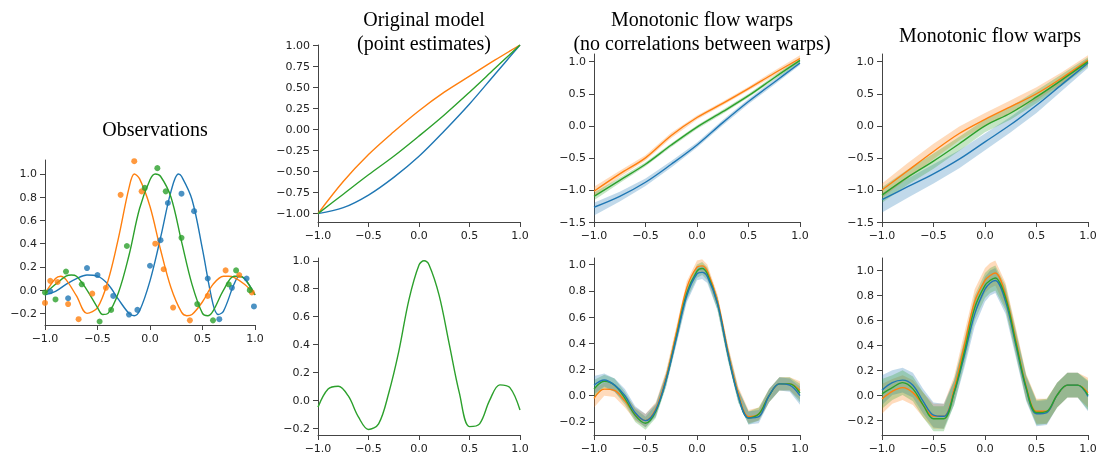 This screenshot has width=1106, height=457. Describe the element at coordinates (577, 94) in the screenshot. I see `y-tick-label: 0.5` at that location.